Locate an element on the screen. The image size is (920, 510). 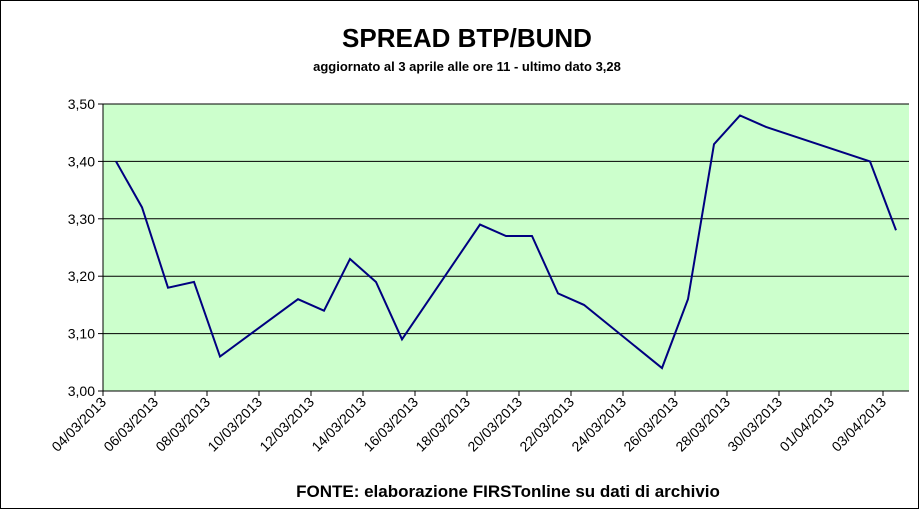
y-tick-label: 3,40 is located at coordinates (81, 161).